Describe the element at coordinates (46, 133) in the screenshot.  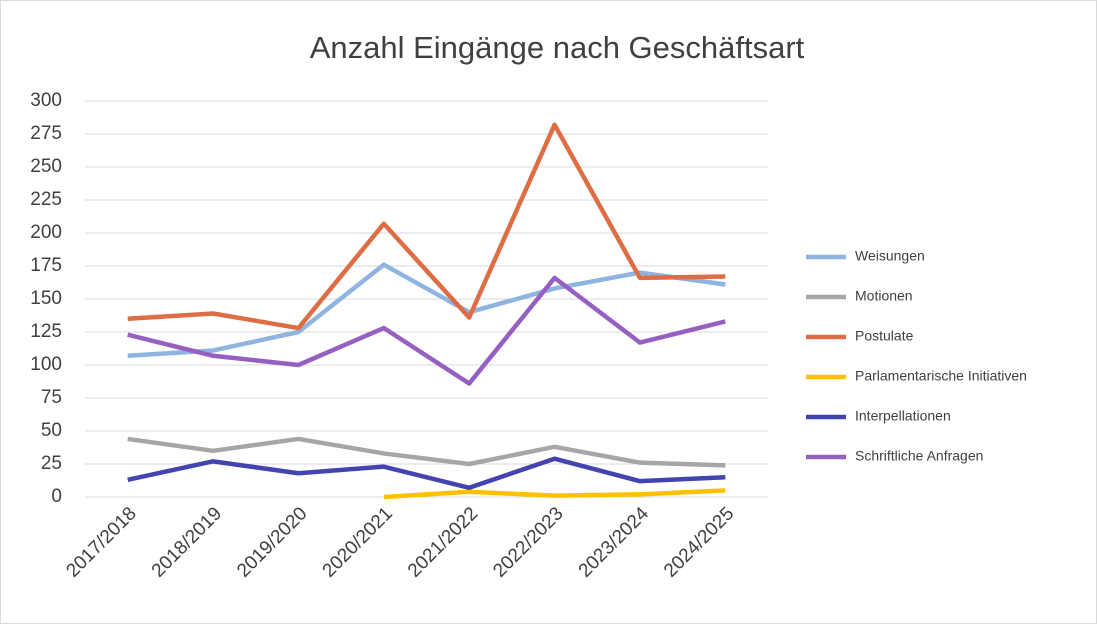
I see `y-tick-label: 275` at that location.